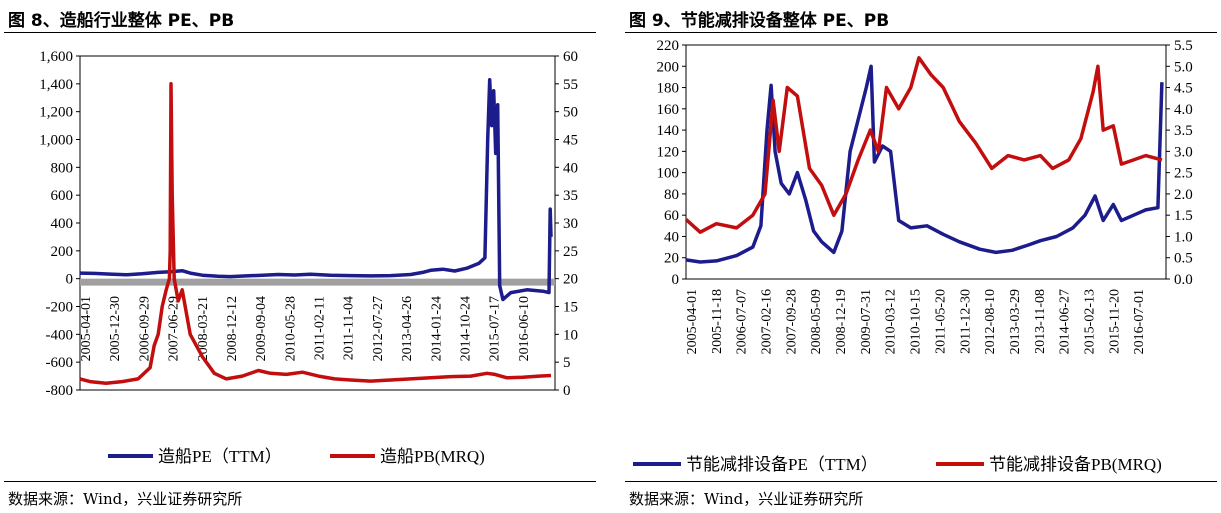 The image size is (1221, 513). Describe the element at coordinates (407, 328) in the screenshot. I see `x-tick-label: 2013-04-26` at that location.